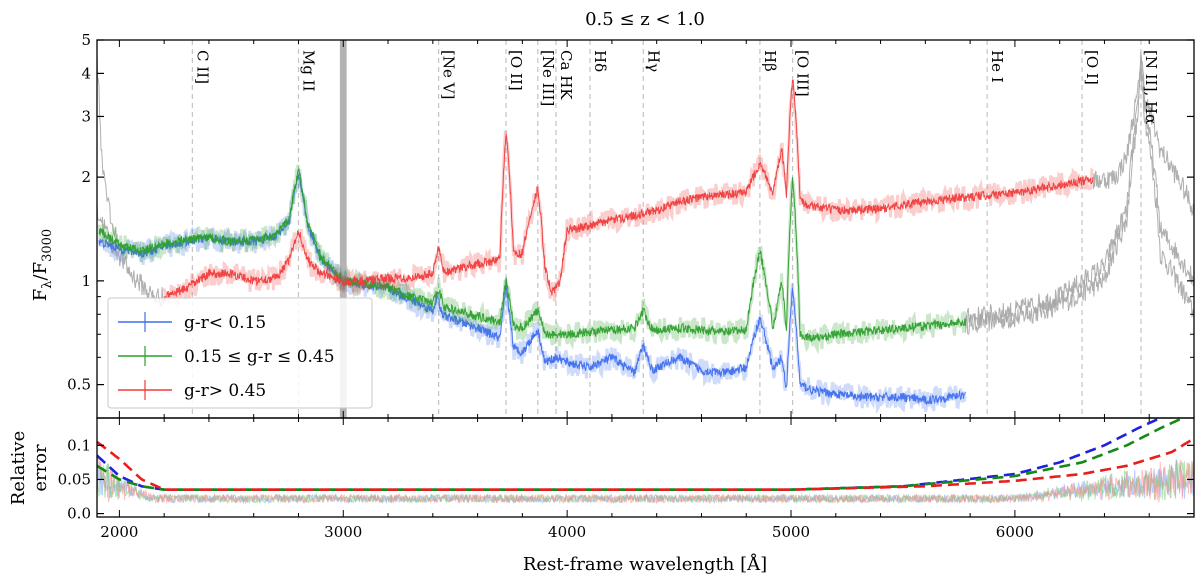  Describe the element at coordinates (1079, 201) in the screenshot. I see `composite-grey-blue-ext` at that location.